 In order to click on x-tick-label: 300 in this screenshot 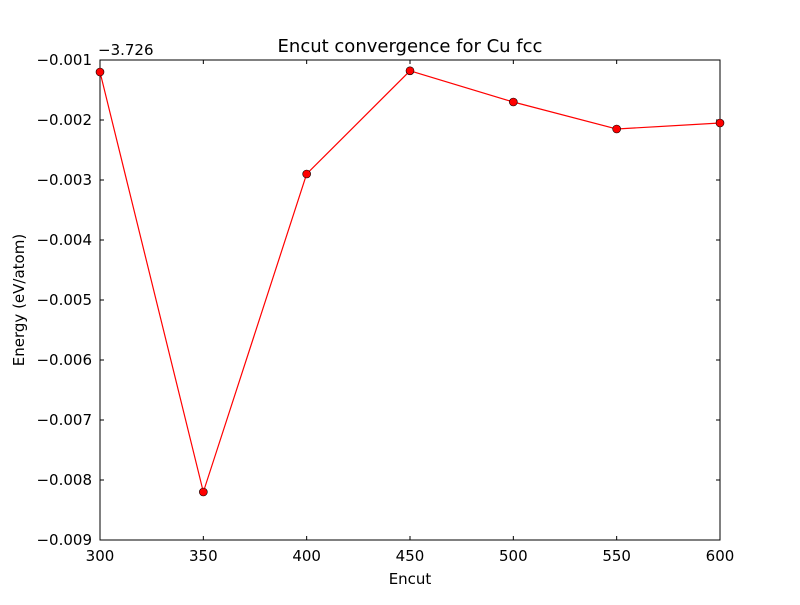, I will do `click(100, 556)`.